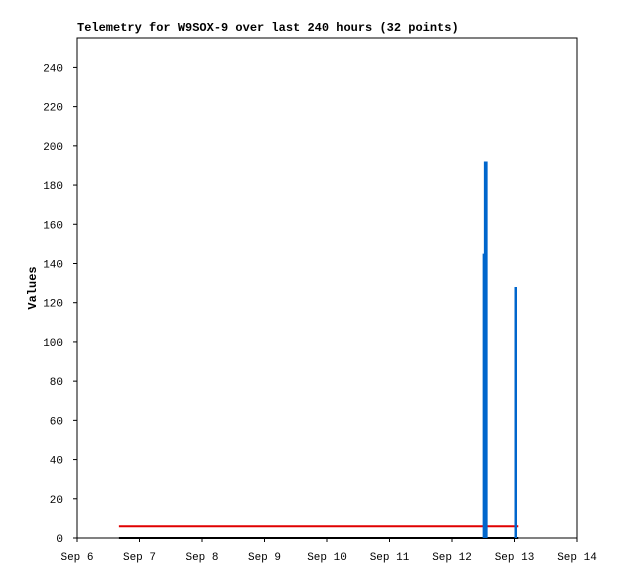 The image size is (618, 579). I want to click on x-tick-label: Sep 13, so click(515, 558).